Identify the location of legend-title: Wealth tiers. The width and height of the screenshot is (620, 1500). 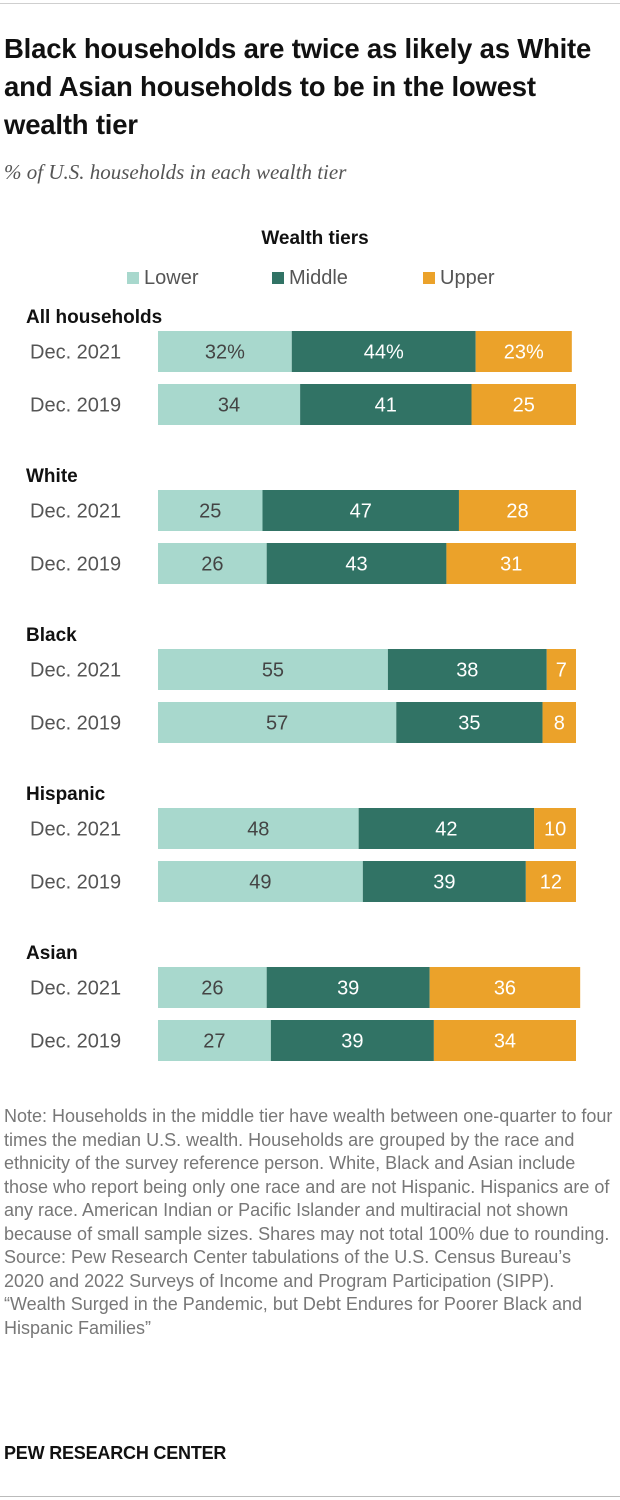
(315, 238).